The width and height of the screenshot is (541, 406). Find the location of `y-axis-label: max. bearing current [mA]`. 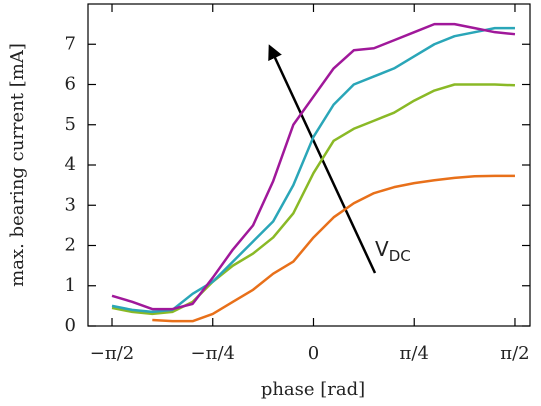

y-axis-label: max. bearing current [mA] is located at coordinates (17, 165).